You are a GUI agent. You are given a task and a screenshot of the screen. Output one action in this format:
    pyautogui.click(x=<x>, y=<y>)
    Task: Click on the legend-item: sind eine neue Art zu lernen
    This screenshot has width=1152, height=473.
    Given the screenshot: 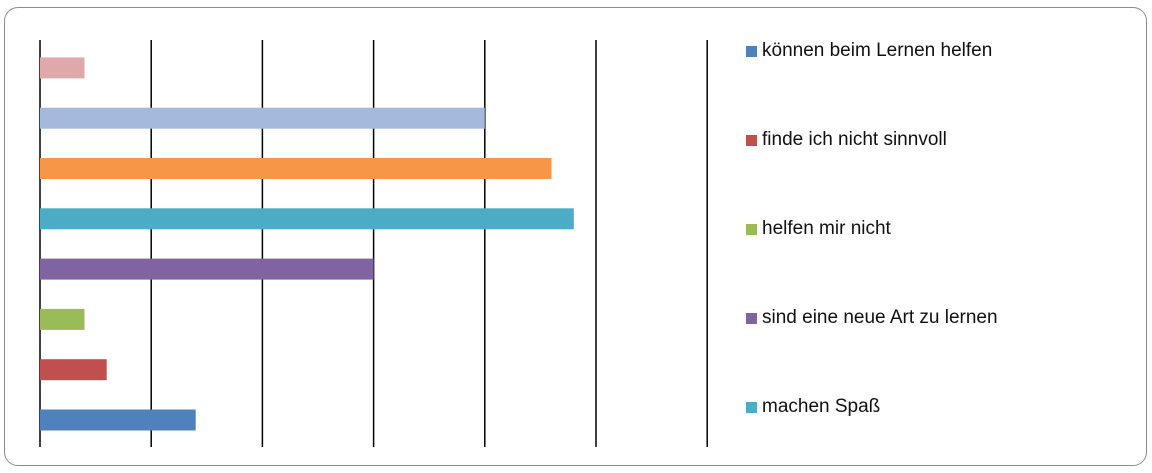 What is the action you would take?
    pyautogui.click(x=872, y=318)
    